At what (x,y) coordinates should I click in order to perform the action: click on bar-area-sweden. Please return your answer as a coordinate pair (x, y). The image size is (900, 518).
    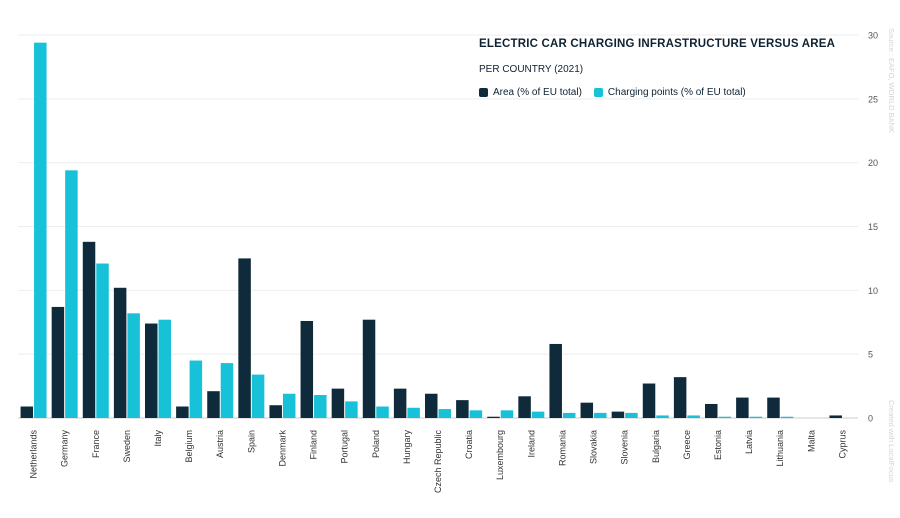
    Looking at the image, I should click on (120, 352).